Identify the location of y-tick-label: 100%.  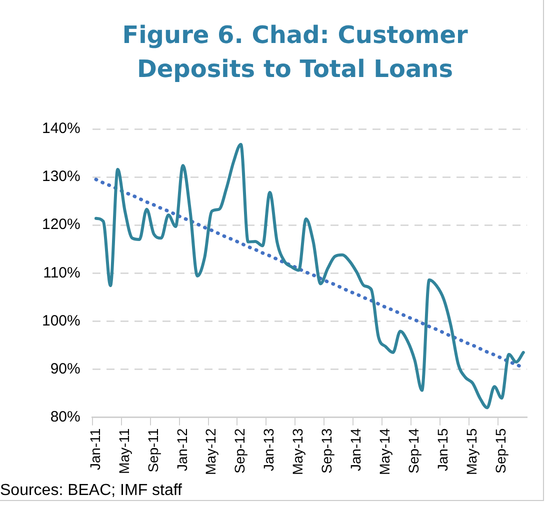
(61, 321).